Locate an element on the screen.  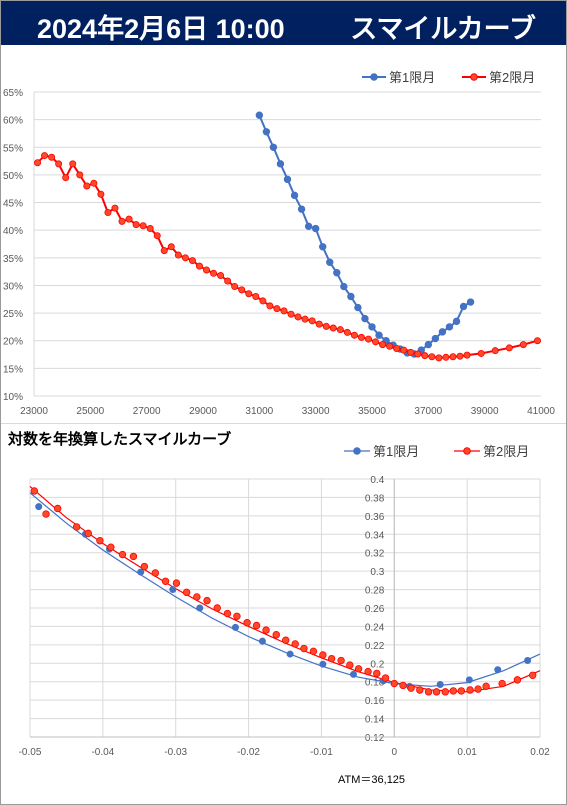
y-tick-label: 0.12 is located at coordinates (375, 738).